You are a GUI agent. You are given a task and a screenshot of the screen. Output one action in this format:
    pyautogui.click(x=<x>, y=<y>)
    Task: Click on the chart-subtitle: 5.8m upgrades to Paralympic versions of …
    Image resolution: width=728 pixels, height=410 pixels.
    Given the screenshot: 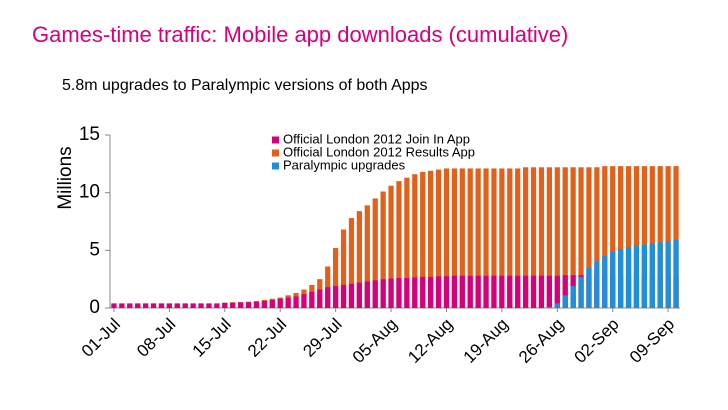 What is the action you would take?
    pyautogui.click(x=245, y=85)
    